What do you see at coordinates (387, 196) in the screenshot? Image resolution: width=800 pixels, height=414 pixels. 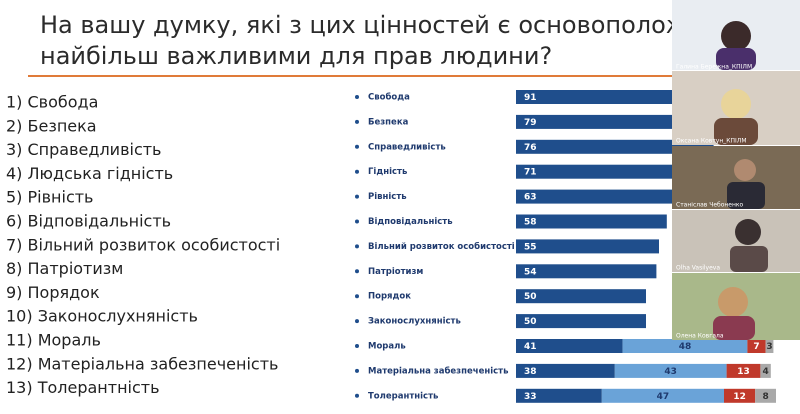 I see `category-label: Рівність` at bounding box center [387, 196].